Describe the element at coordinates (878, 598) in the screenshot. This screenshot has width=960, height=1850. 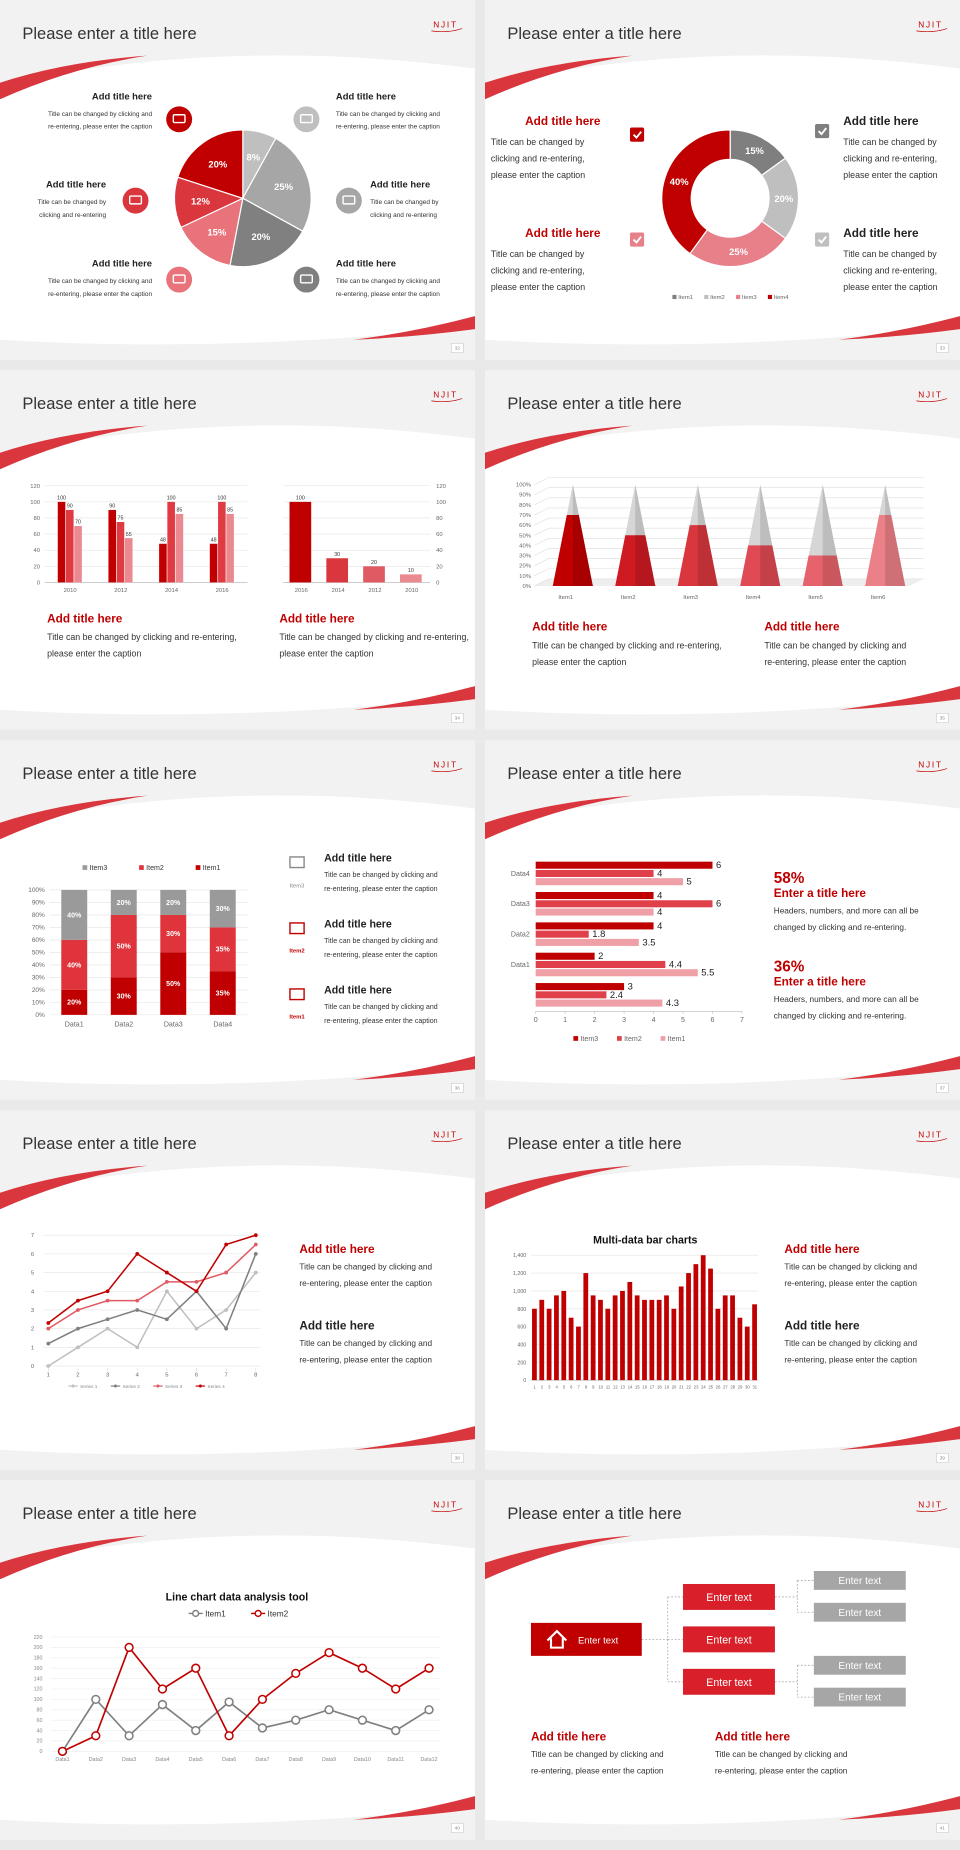
I see `x-tick-label: Item6` at that location.